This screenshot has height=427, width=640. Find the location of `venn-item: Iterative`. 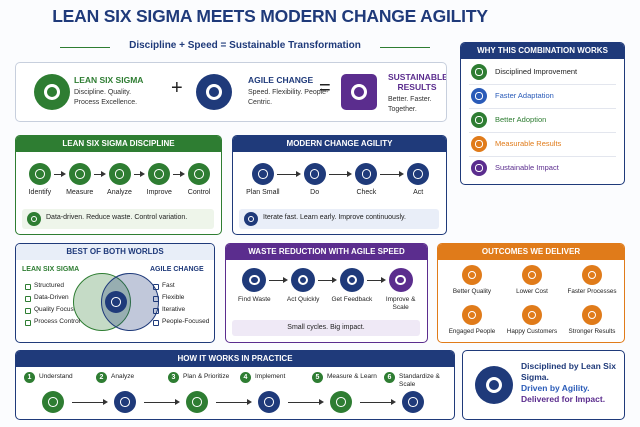

venn-item: Iterative is located at coordinates (174, 309).